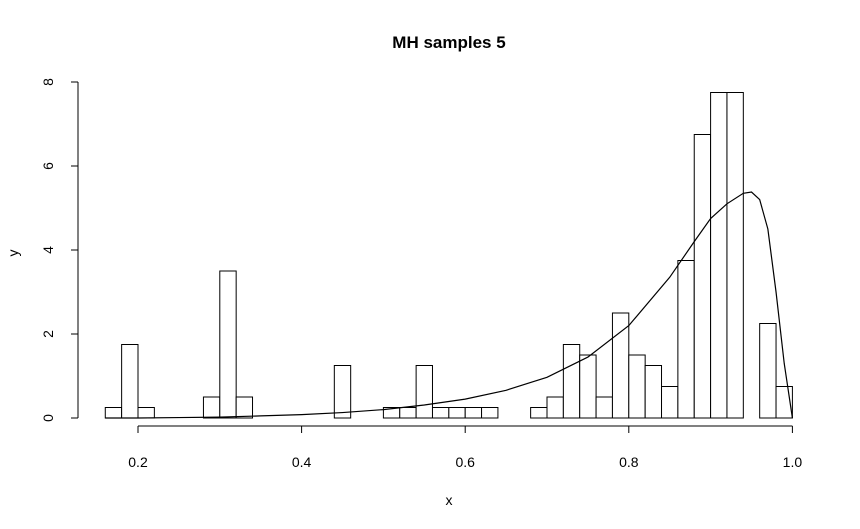 The image size is (860, 529). What do you see at coordinates (629, 462) in the screenshot?
I see `x-tick-label: 0.8` at bounding box center [629, 462].